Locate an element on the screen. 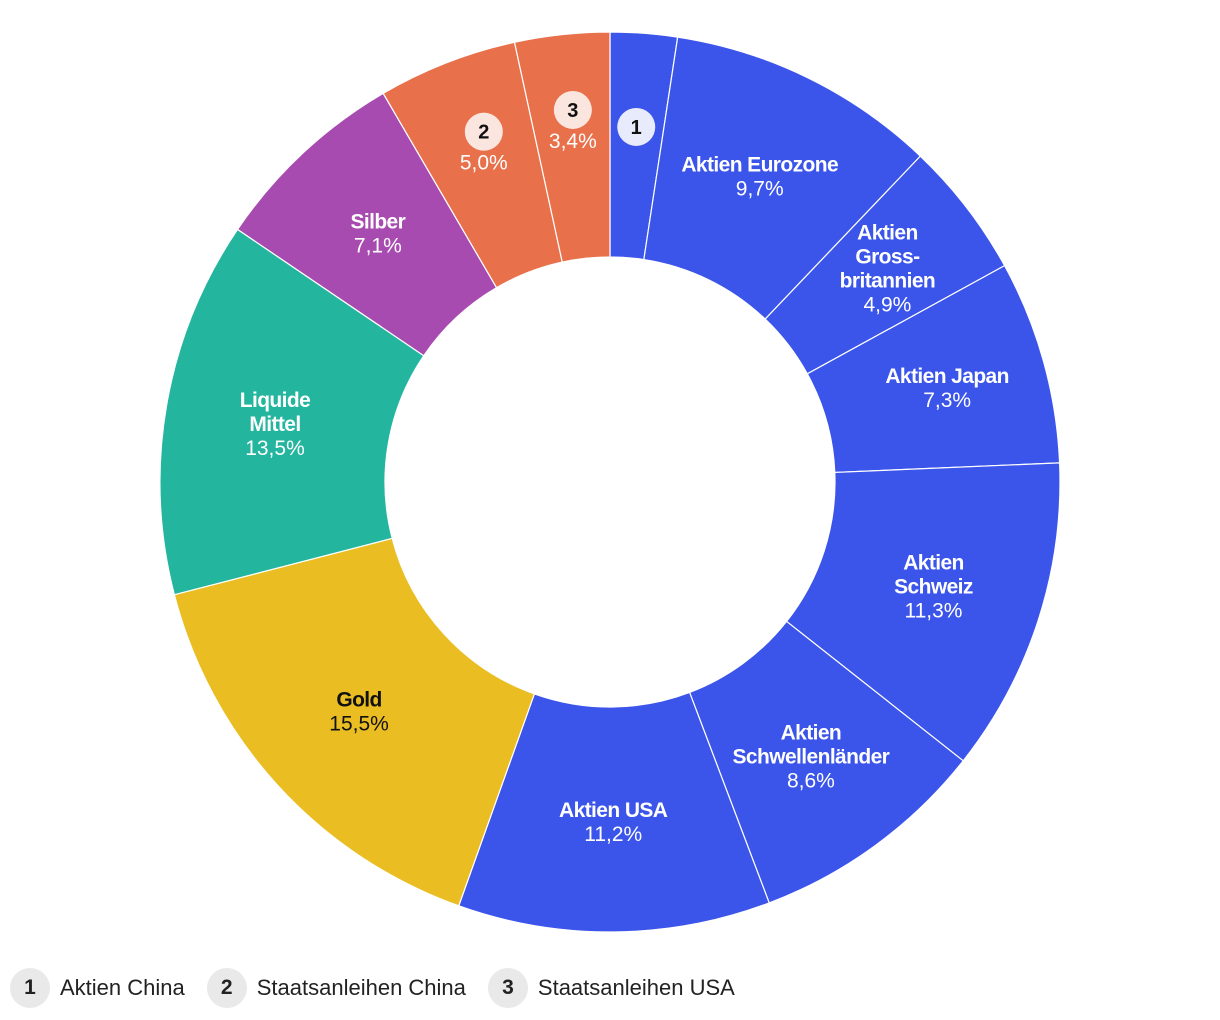  legend-badge: 2 is located at coordinates (226, 988).